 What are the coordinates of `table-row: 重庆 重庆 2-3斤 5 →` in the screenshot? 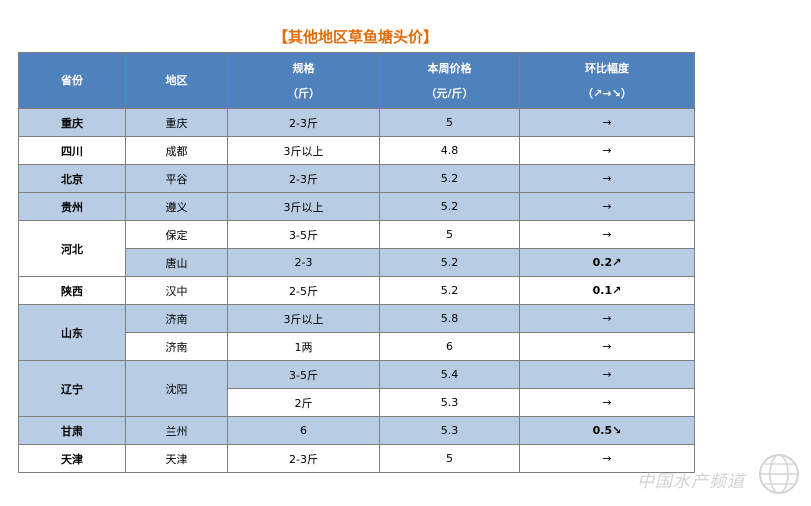 It's located at (356, 122).